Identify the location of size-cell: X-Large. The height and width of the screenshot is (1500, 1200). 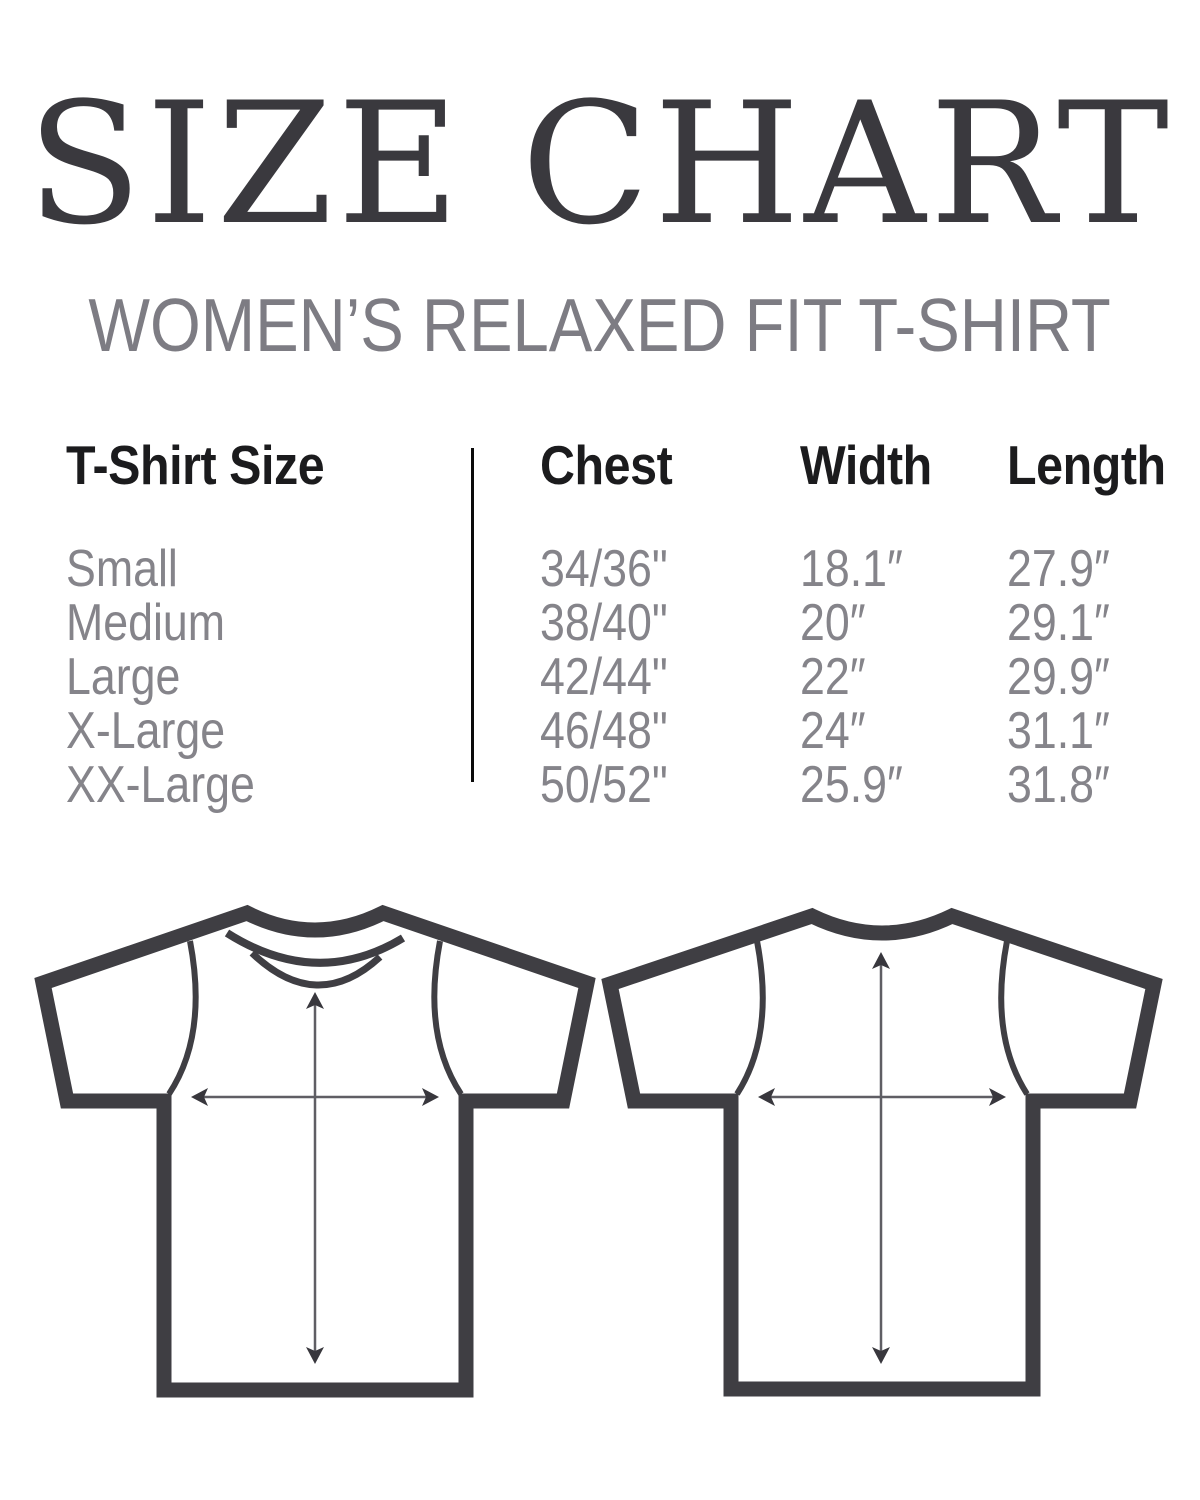
(146, 731).